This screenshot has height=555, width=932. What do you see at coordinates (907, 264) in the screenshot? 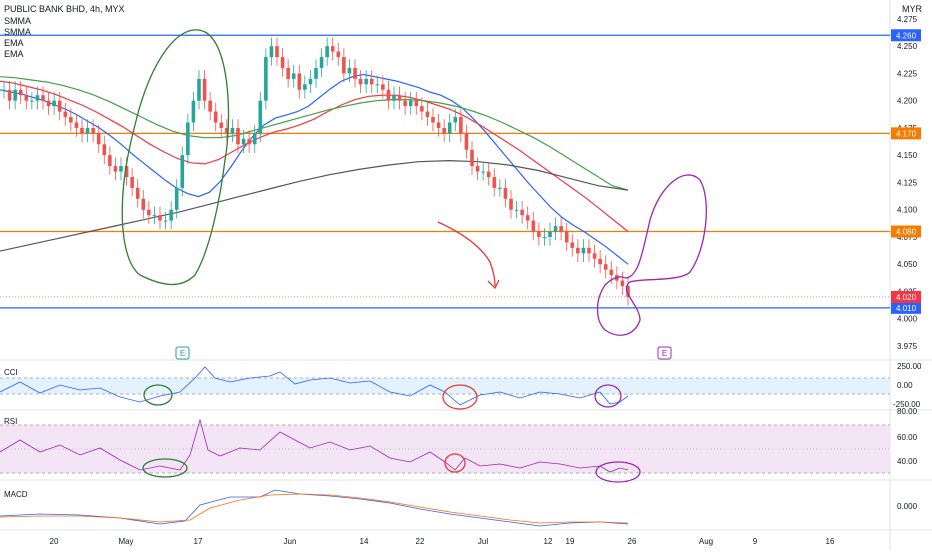
I see `price-tick: 4.050` at bounding box center [907, 264].